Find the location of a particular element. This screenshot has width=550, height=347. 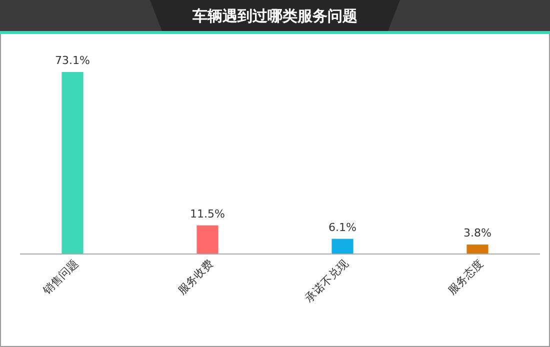

chart-title: 车辆遇到过哪类服务问题 is located at coordinates (275, 16).